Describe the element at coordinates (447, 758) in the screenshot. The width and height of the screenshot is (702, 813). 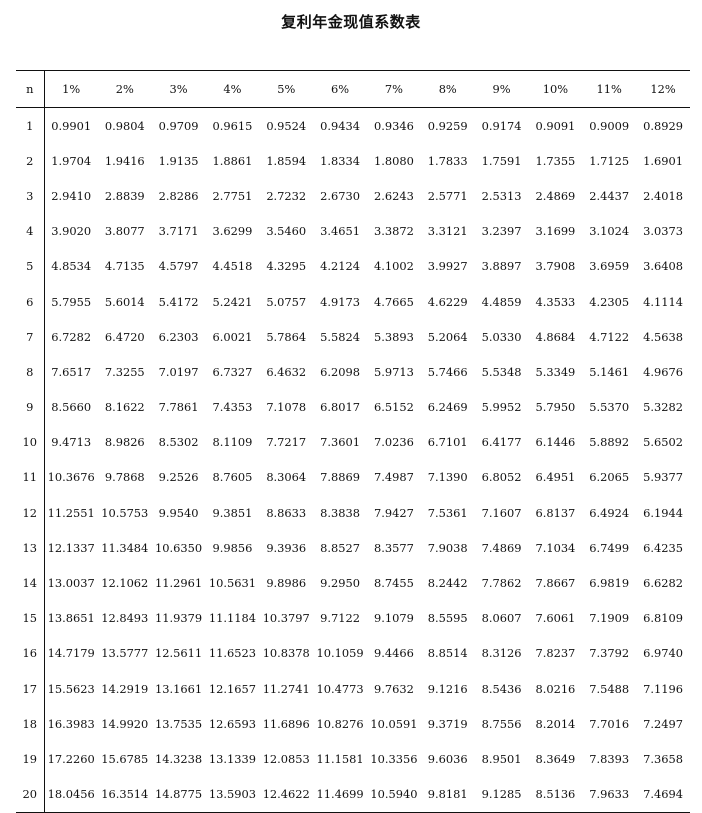
I see `factor-cell: 9.6036` at that location.